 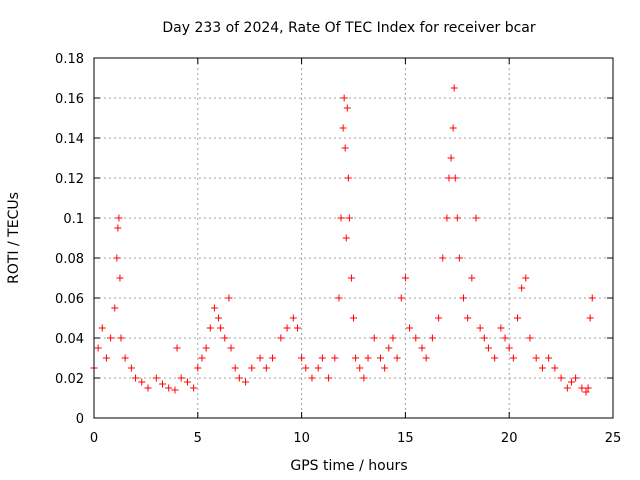 What do you see at coordinates (69, 179) in the screenshot?
I see `y-tick-label: 0.12` at bounding box center [69, 179].